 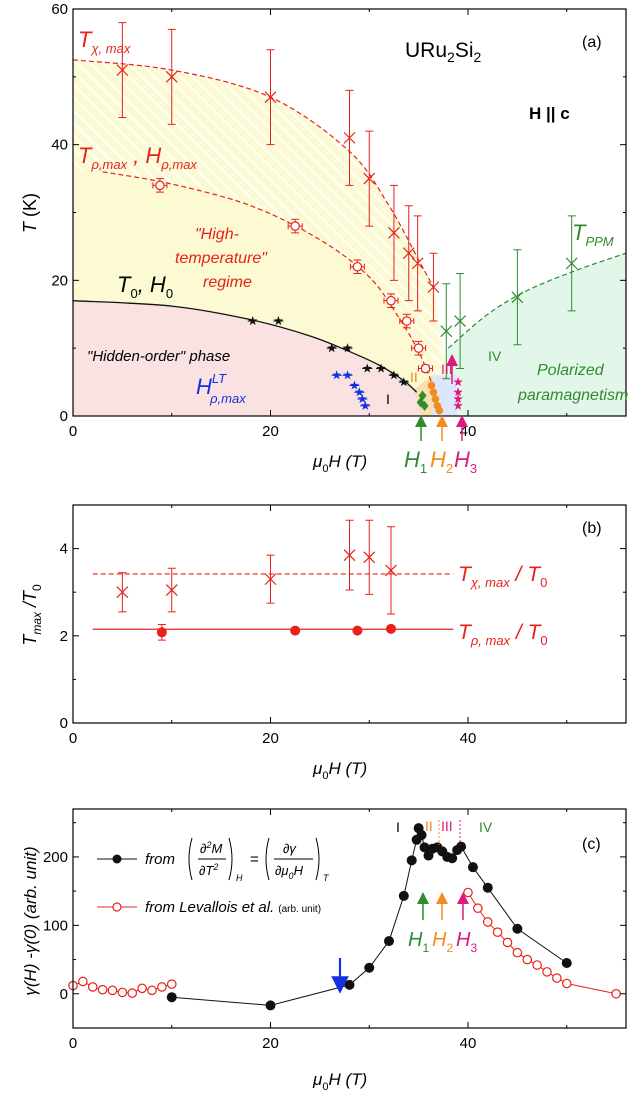 What do you see at coordinates (227, 282) in the screenshot?
I see `region-high-temp-3: regime` at bounding box center [227, 282].